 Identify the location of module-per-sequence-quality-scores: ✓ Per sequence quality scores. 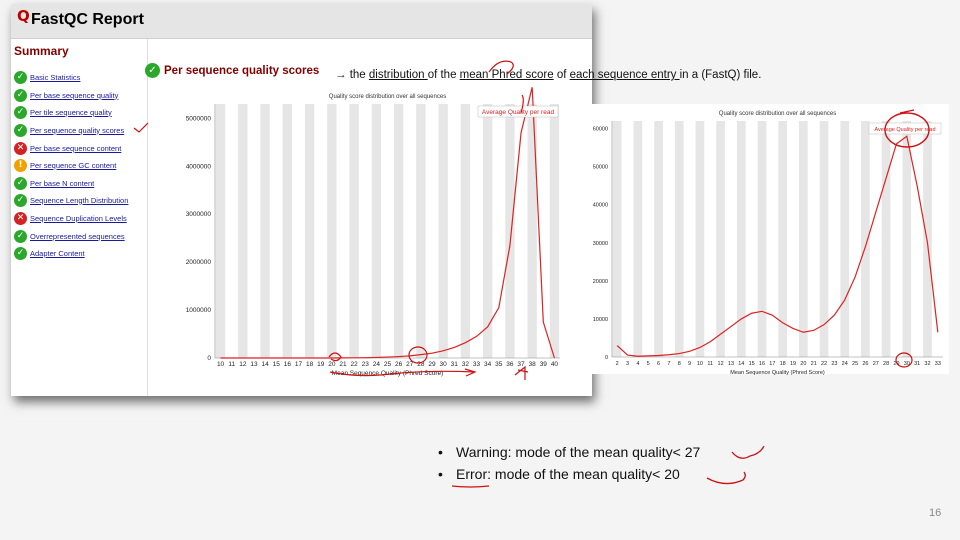
(69, 130).